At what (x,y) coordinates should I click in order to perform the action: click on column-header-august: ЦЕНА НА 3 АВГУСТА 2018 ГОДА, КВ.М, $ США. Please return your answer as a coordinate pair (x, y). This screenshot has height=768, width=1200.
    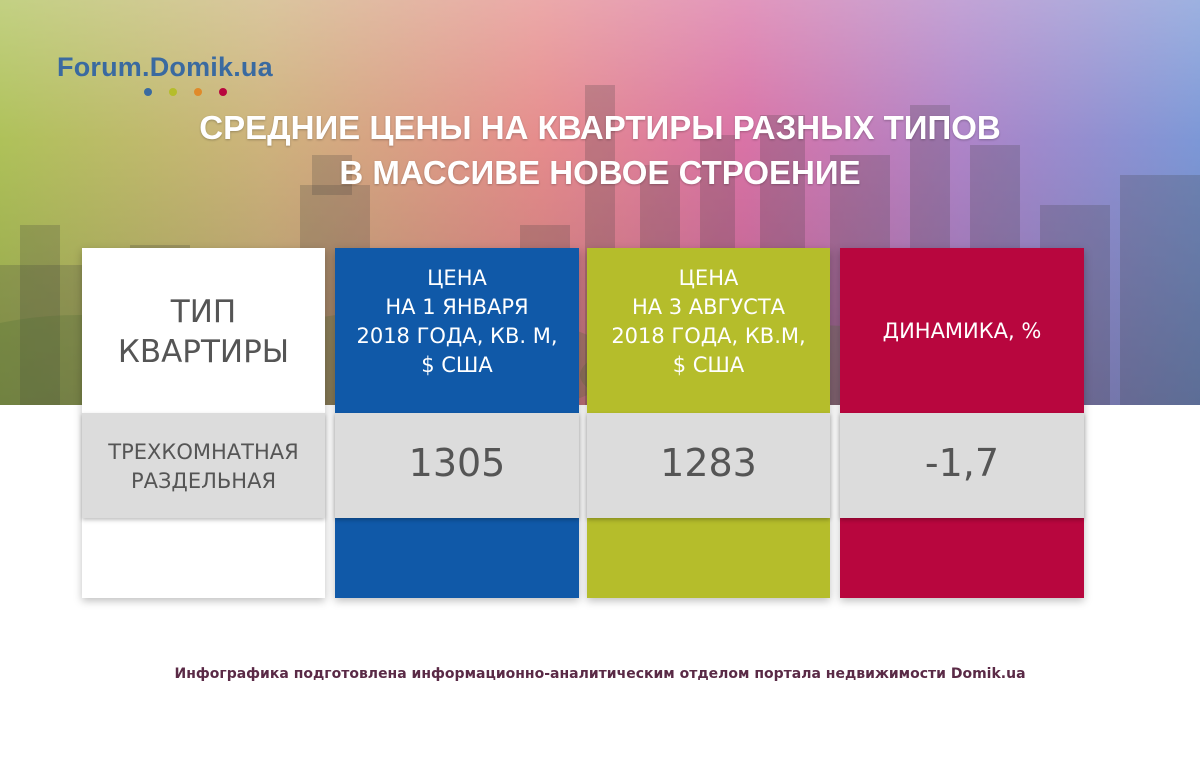
    Looking at the image, I should click on (708, 322).